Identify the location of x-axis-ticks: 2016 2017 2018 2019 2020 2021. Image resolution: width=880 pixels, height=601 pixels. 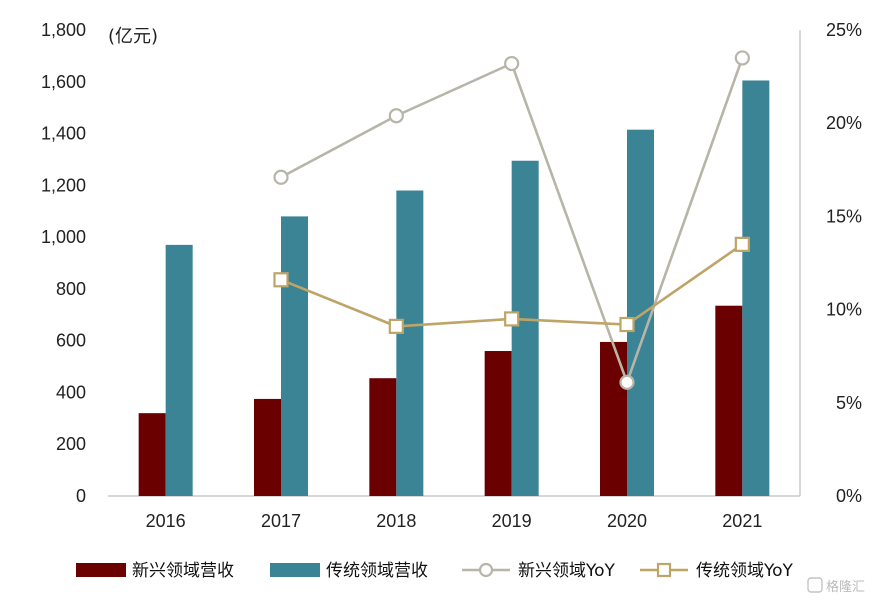
(454, 521).